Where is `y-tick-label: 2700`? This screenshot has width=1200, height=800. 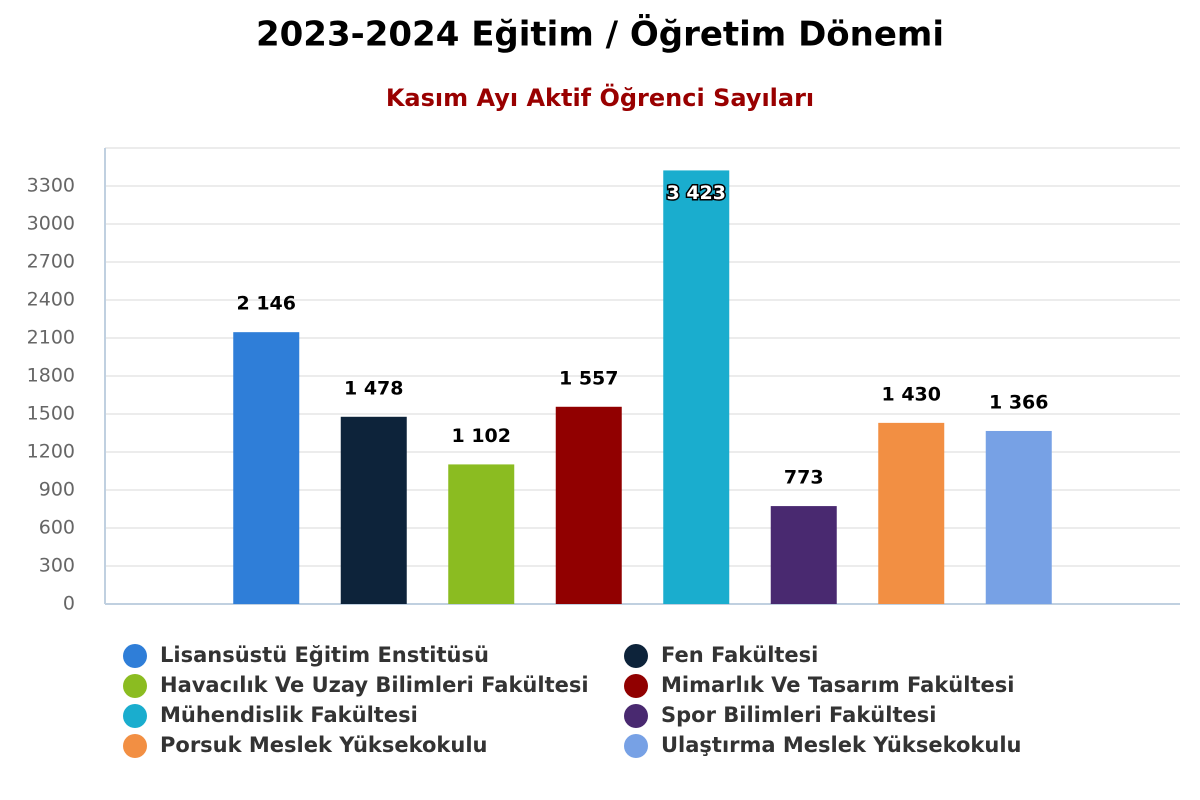
y-tick-label: 2700 is located at coordinates (51, 262).